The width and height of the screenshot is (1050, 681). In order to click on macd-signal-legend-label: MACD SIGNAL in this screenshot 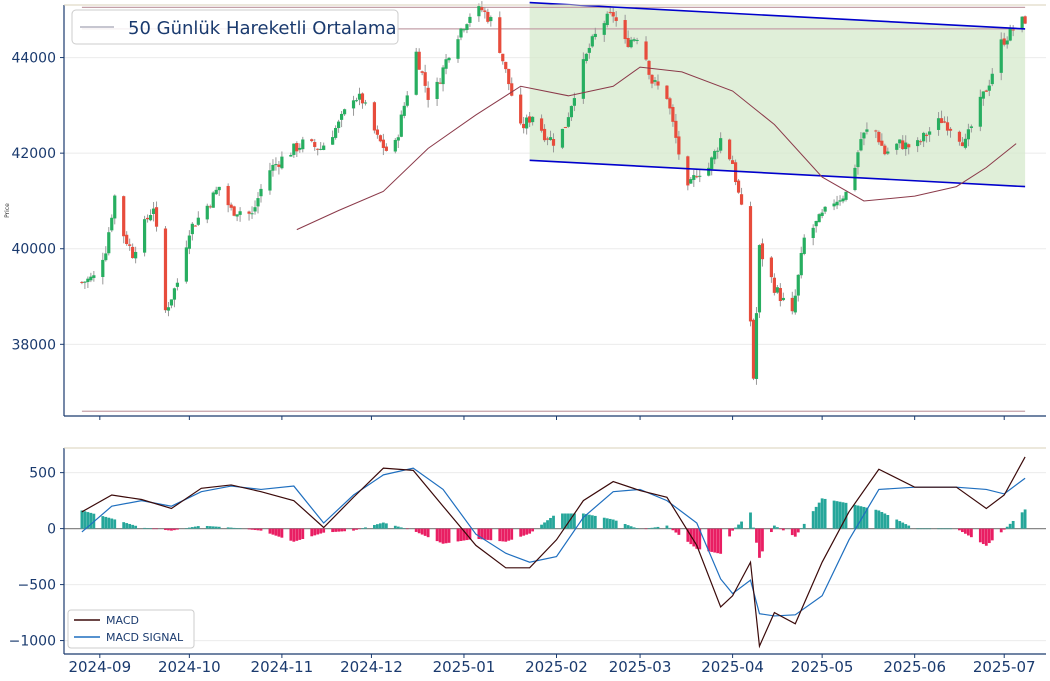, I will do `click(145, 637)`.